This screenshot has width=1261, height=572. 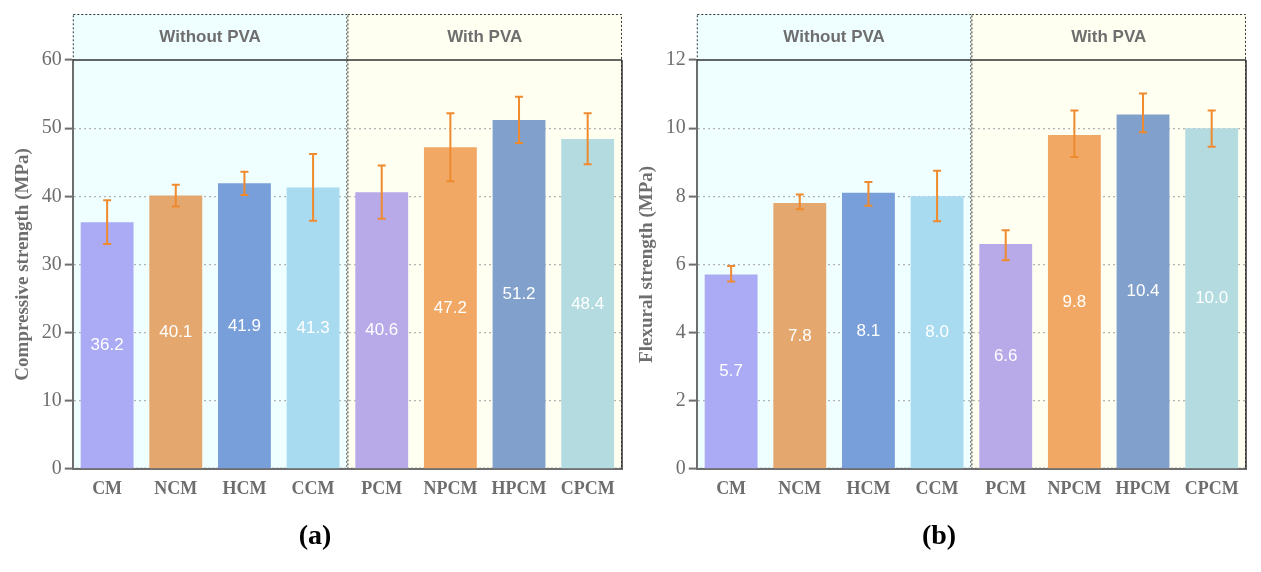 What do you see at coordinates (799, 335) in the screenshot?
I see `data-label: 7.8` at bounding box center [799, 335].